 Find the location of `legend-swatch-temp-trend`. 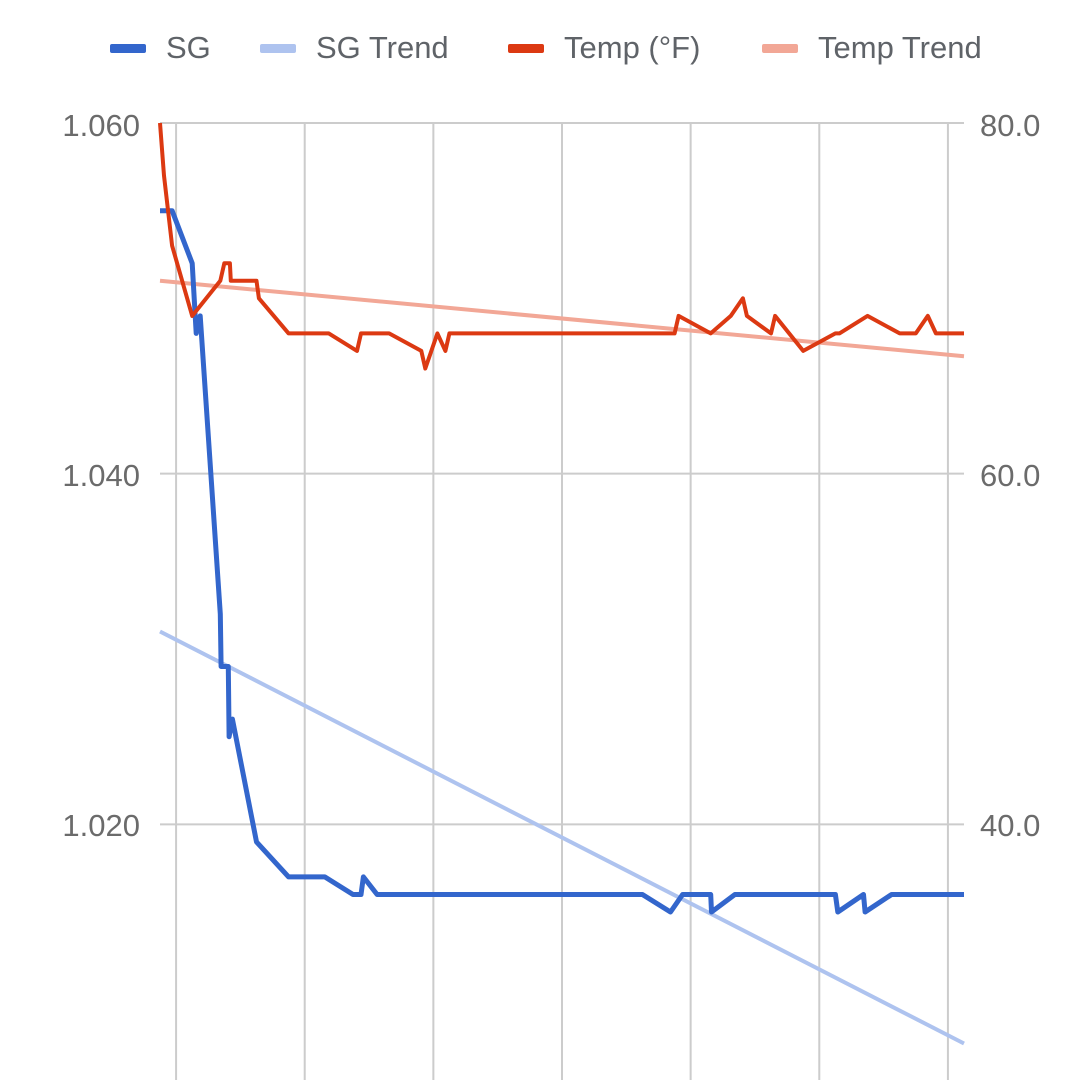

legend-swatch-temp-trend is located at coordinates (780, 48).